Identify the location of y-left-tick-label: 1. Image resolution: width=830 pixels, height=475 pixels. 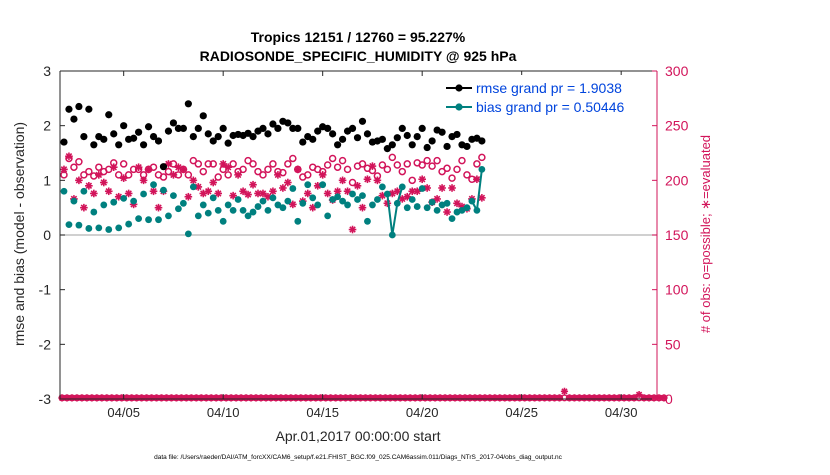
(47, 180).